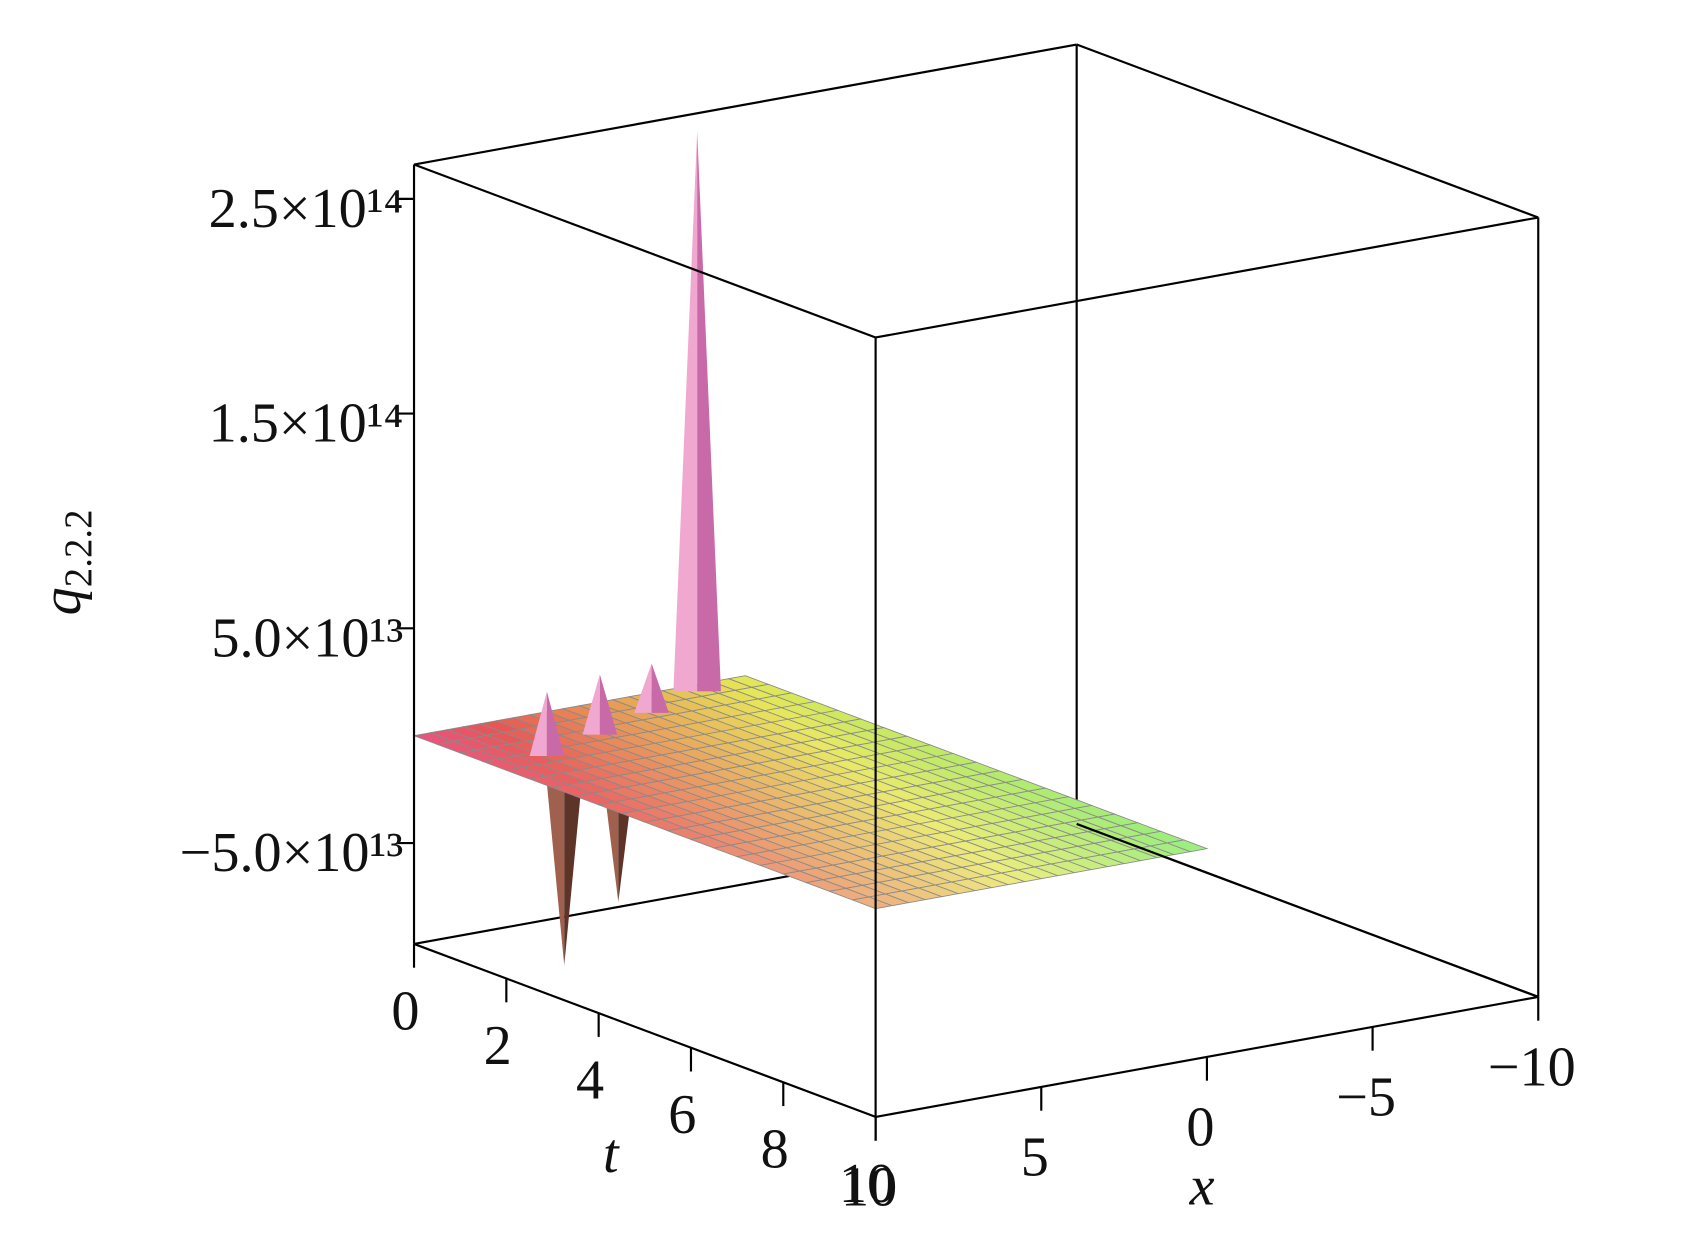 This screenshot has width=1695, height=1249. Describe the element at coordinates (611, 1154) in the screenshot. I see `t-axis-label: t` at that location.